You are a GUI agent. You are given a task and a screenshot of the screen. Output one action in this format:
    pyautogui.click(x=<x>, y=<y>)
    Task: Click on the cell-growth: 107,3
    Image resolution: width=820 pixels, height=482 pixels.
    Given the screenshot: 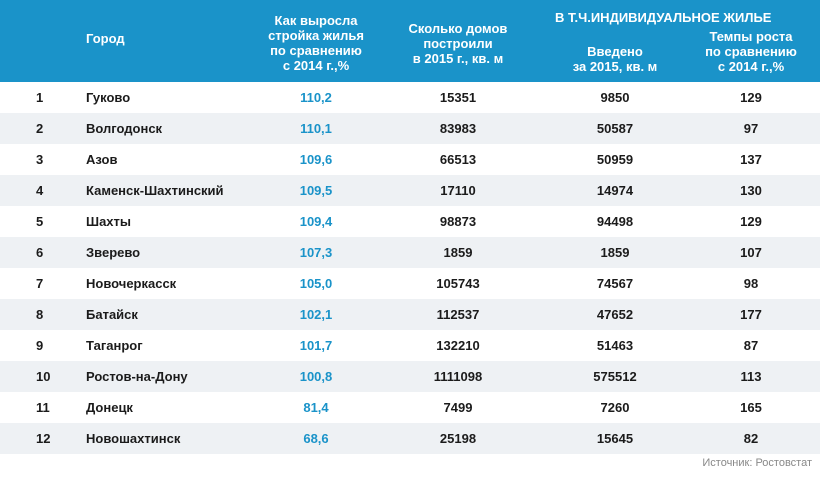 What is the action you would take?
    pyautogui.click(x=316, y=252)
    